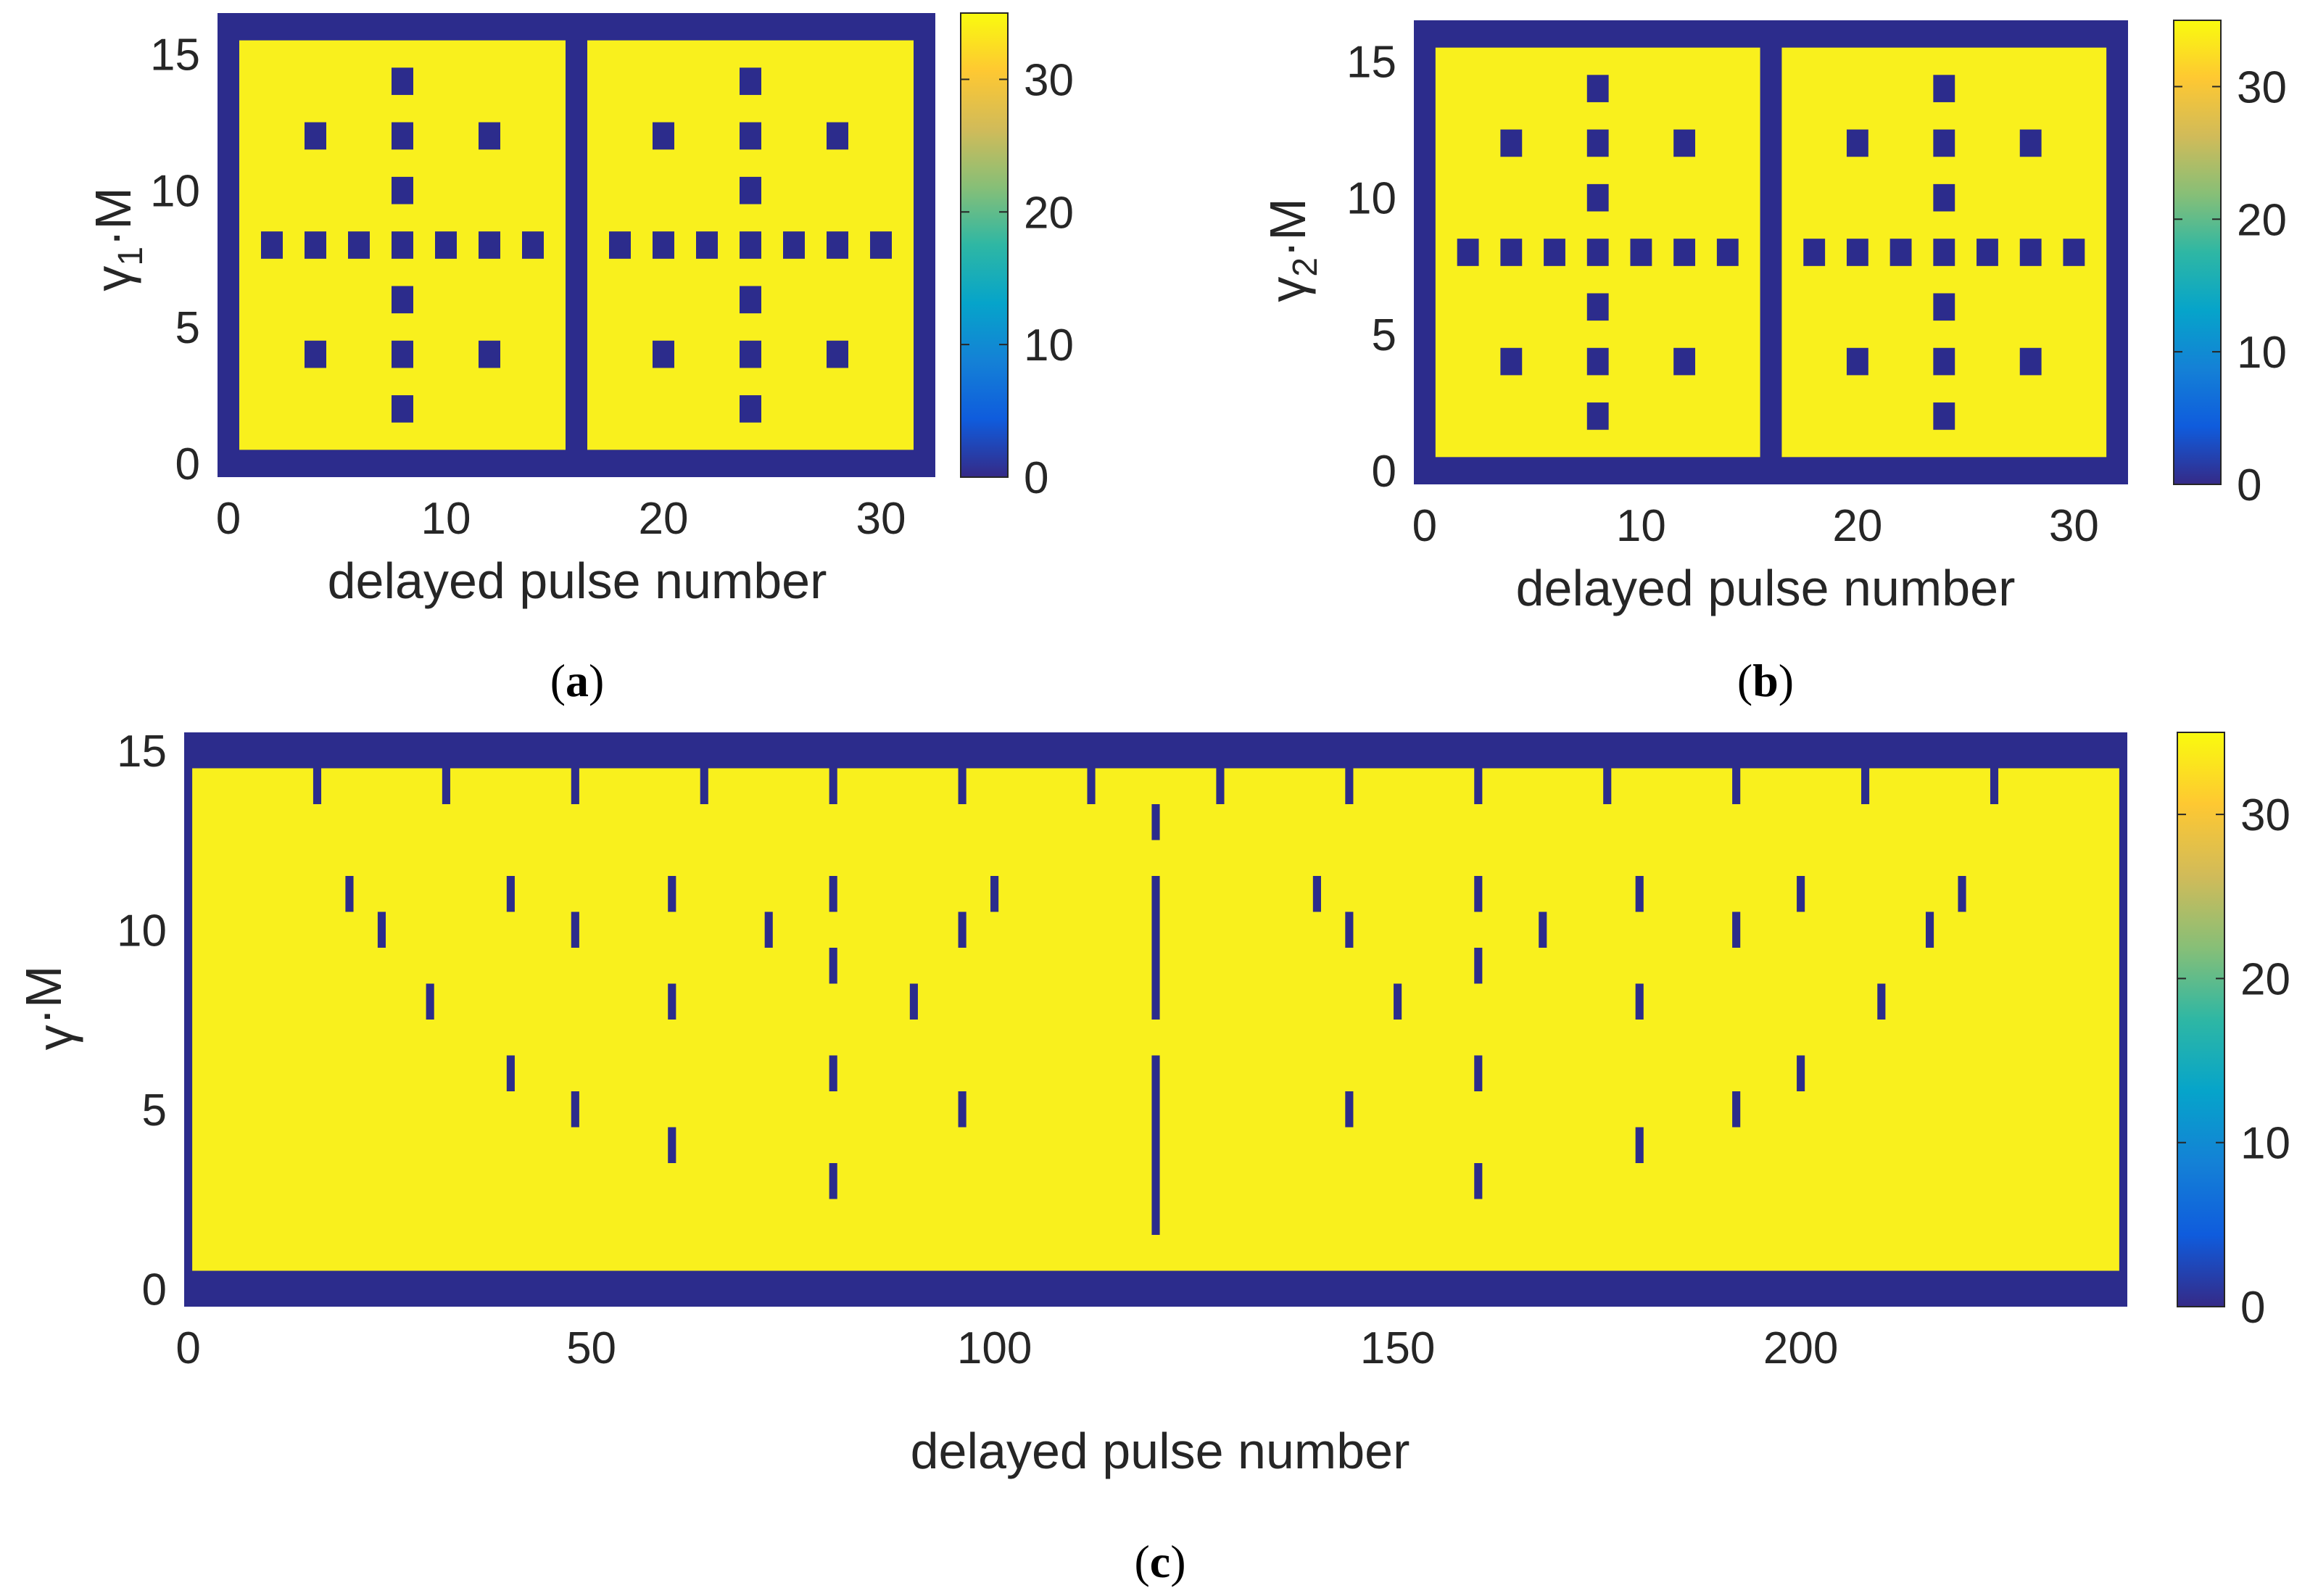 This screenshot has width=2318, height=1596. I want to click on x-tick-label: 150, so click(1397, 1348).